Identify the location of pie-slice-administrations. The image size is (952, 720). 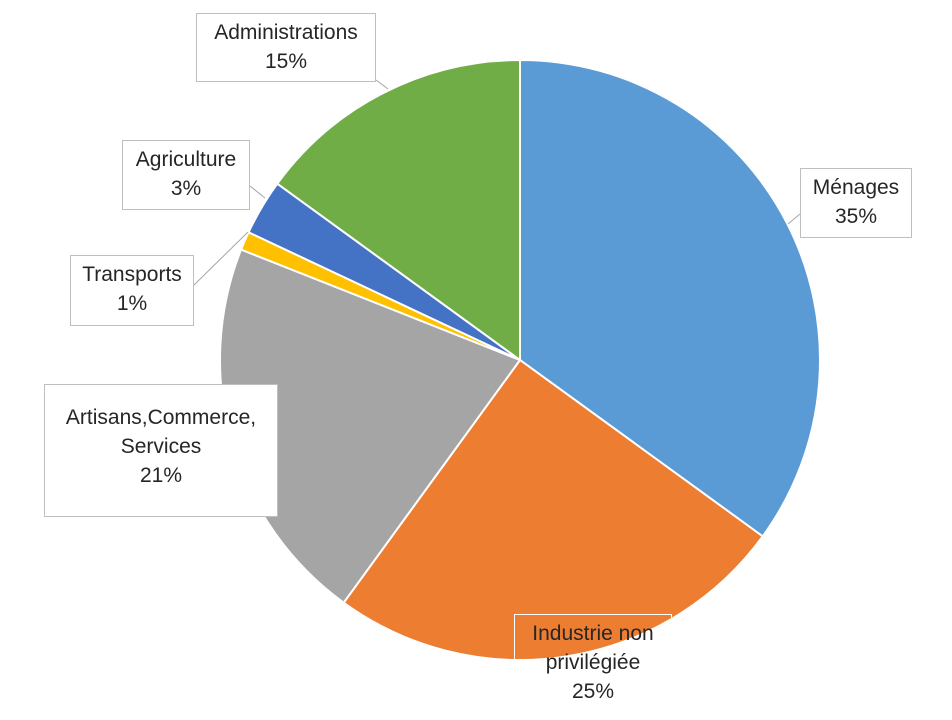
(398, 210).